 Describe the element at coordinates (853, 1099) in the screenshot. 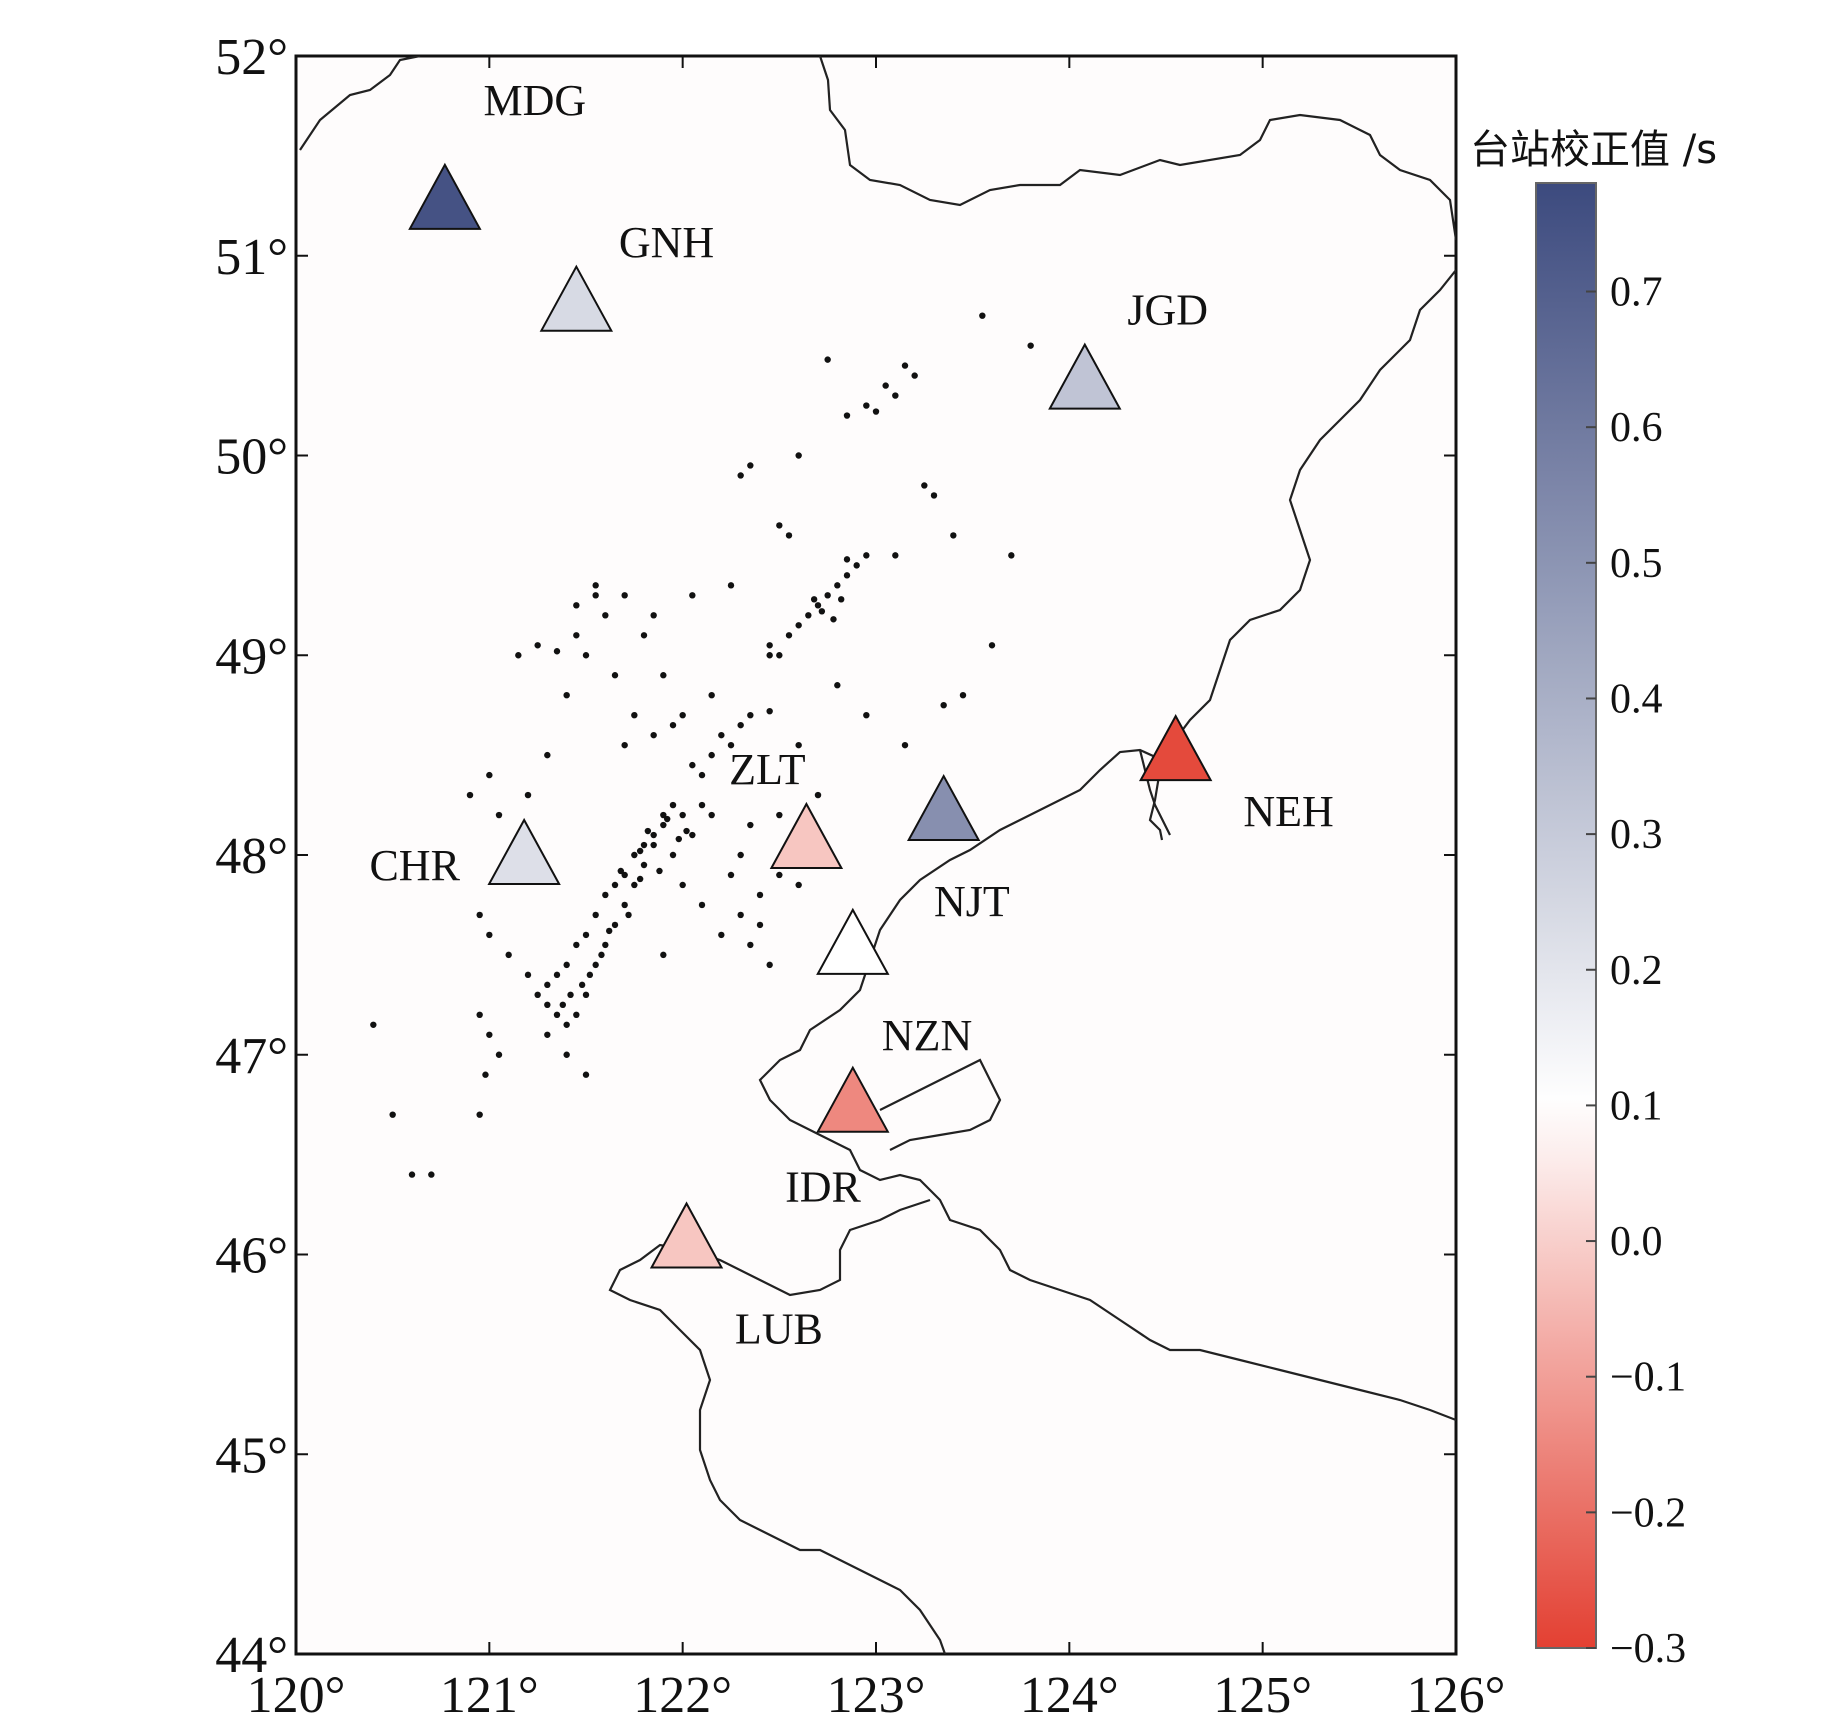

I see `station-marker-idr` at that location.